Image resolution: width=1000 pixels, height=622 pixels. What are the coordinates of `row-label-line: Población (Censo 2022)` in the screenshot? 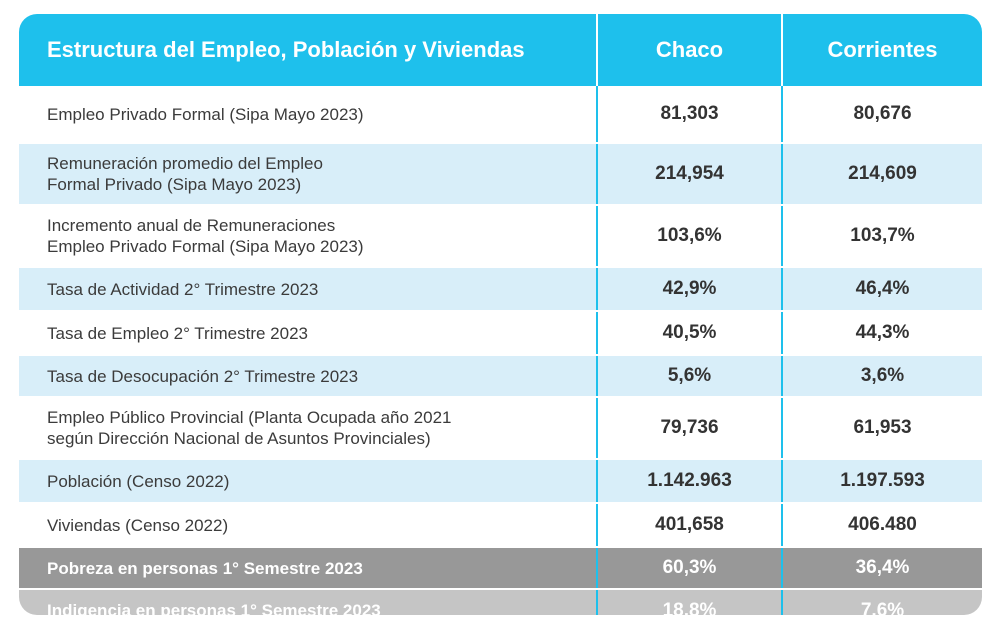 It's located at (138, 481).